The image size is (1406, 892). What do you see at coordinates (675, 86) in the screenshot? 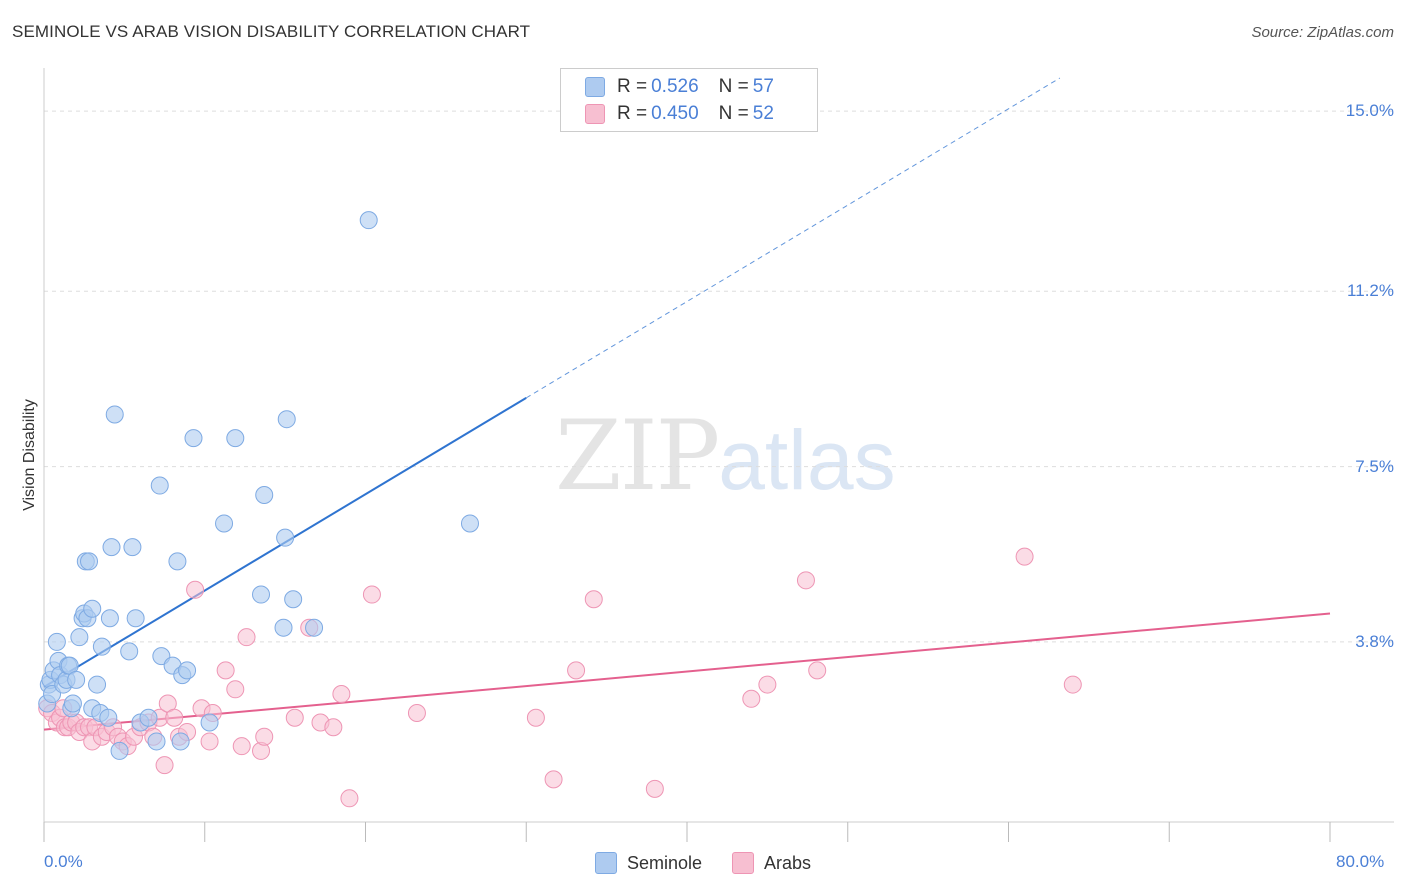
I see `legend-r-value: 0.526` at bounding box center [675, 86].